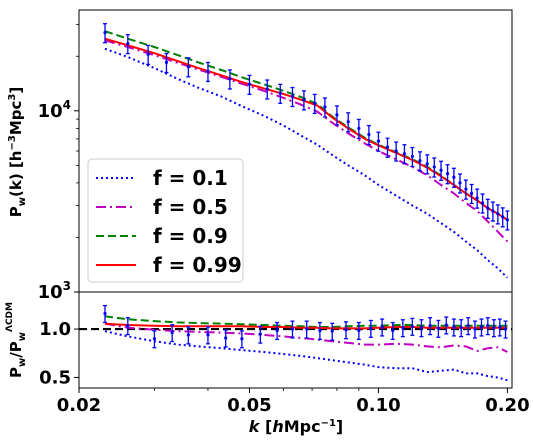 This screenshot has height=445, width=533. What do you see at coordinates (54, 110) in the screenshot?
I see `ytick-label: 10⁴` at bounding box center [54, 110].